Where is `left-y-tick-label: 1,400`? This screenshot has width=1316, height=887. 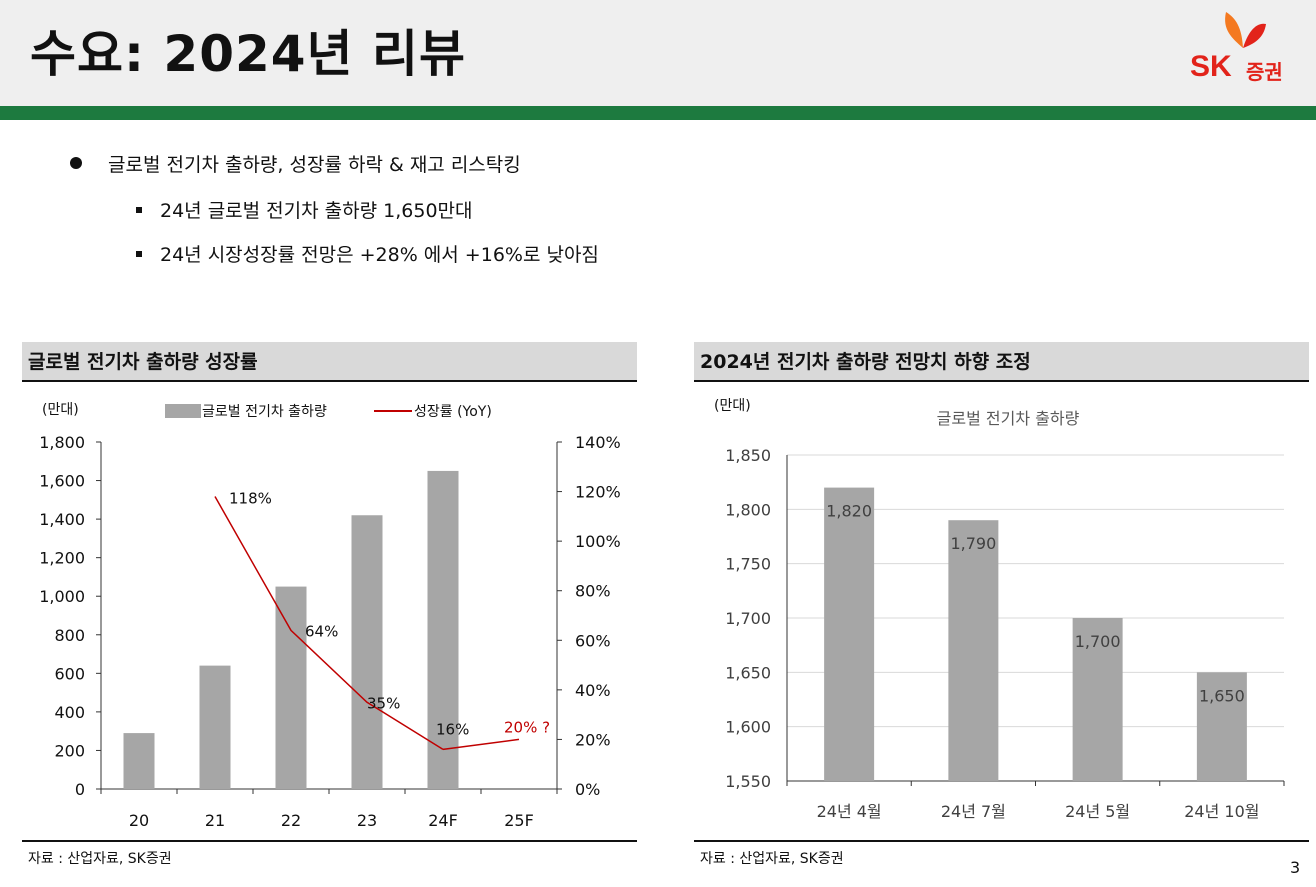
left-y-tick-label: 1,400 is located at coordinates (62, 519).